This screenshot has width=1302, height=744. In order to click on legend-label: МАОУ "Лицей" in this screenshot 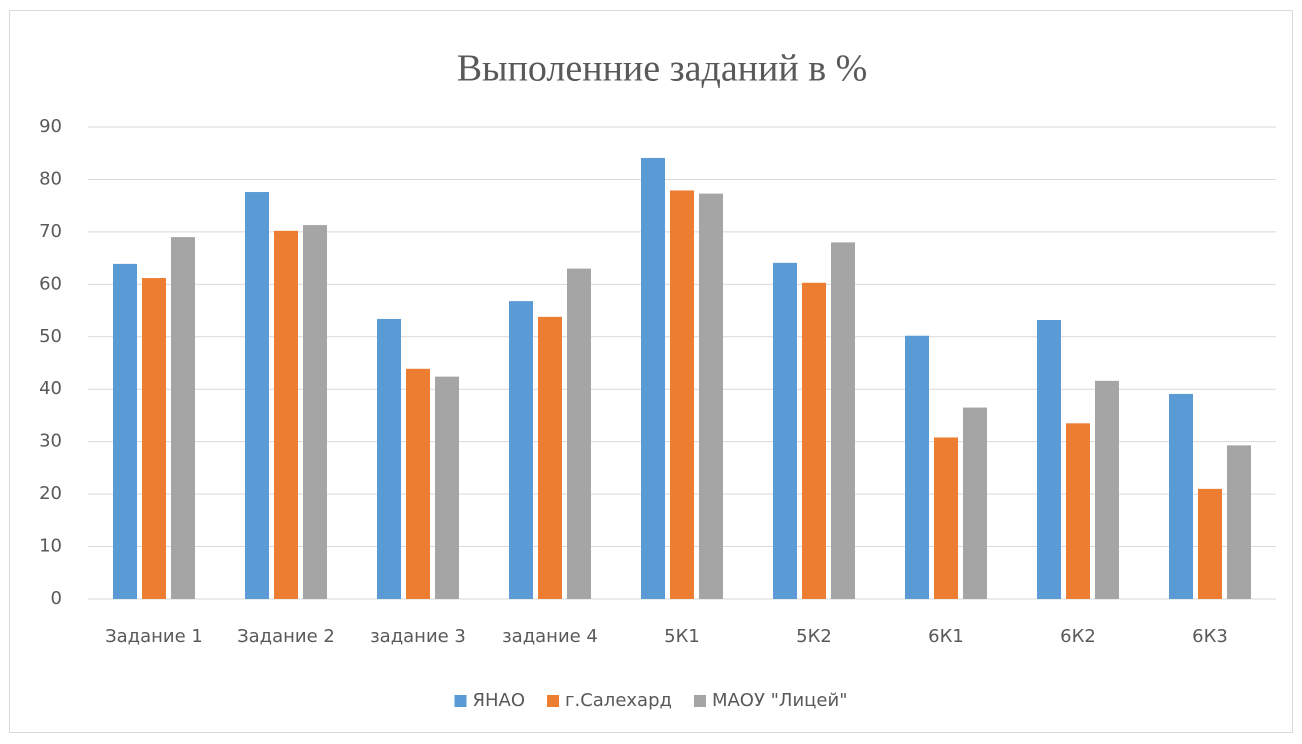, I will do `click(780, 700)`.